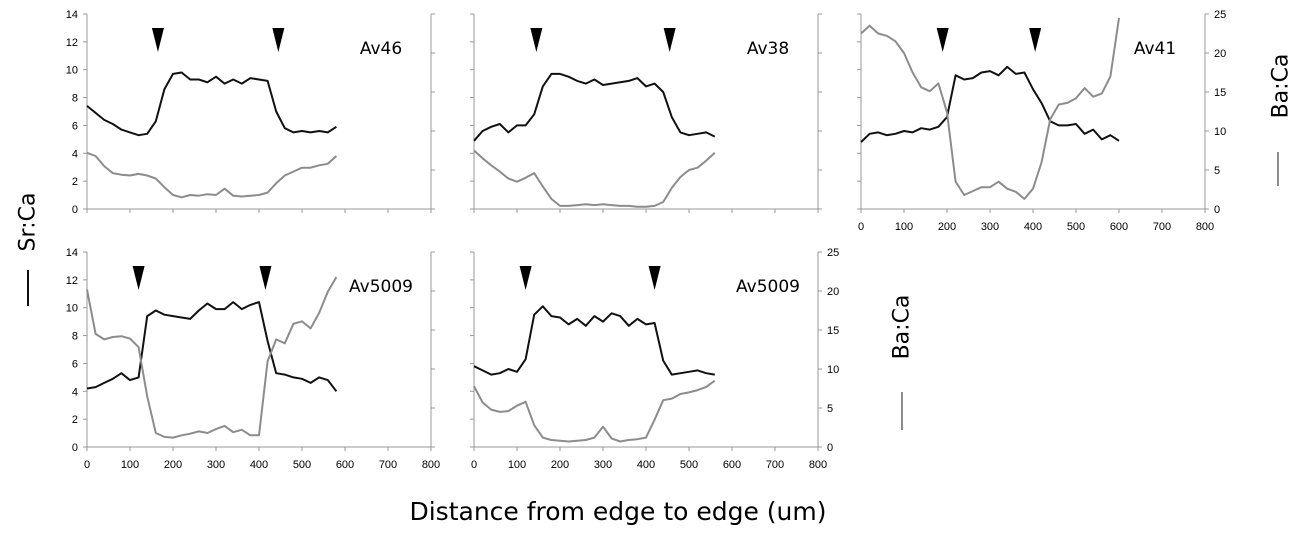  I want to click on panel-av46: 0 2 4 6 8 10 12 14 Av46, so click(250, 112).